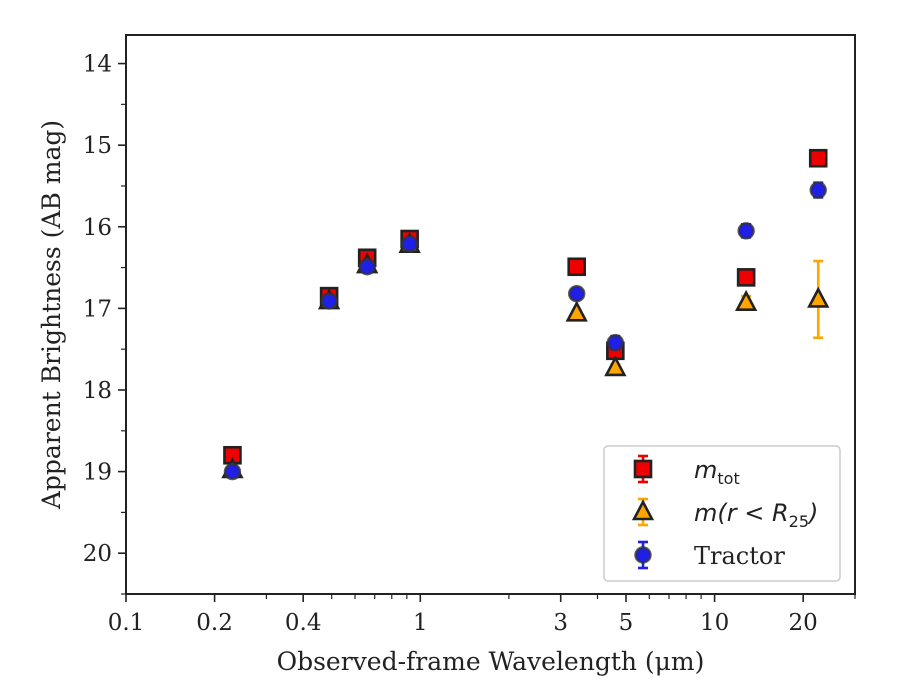  Describe the element at coordinates (214, 623) in the screenshot. I see `x-tick-label: 0.2` at that location.